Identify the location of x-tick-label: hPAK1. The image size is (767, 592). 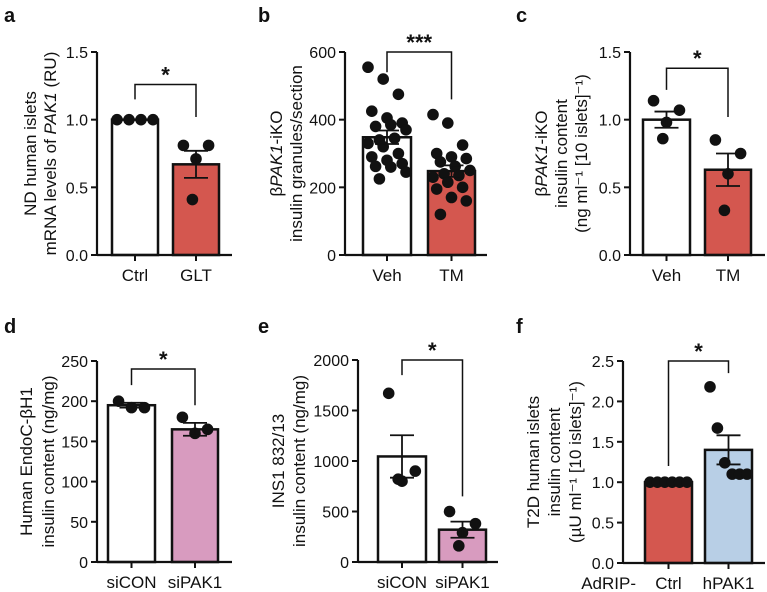
(729, 583).